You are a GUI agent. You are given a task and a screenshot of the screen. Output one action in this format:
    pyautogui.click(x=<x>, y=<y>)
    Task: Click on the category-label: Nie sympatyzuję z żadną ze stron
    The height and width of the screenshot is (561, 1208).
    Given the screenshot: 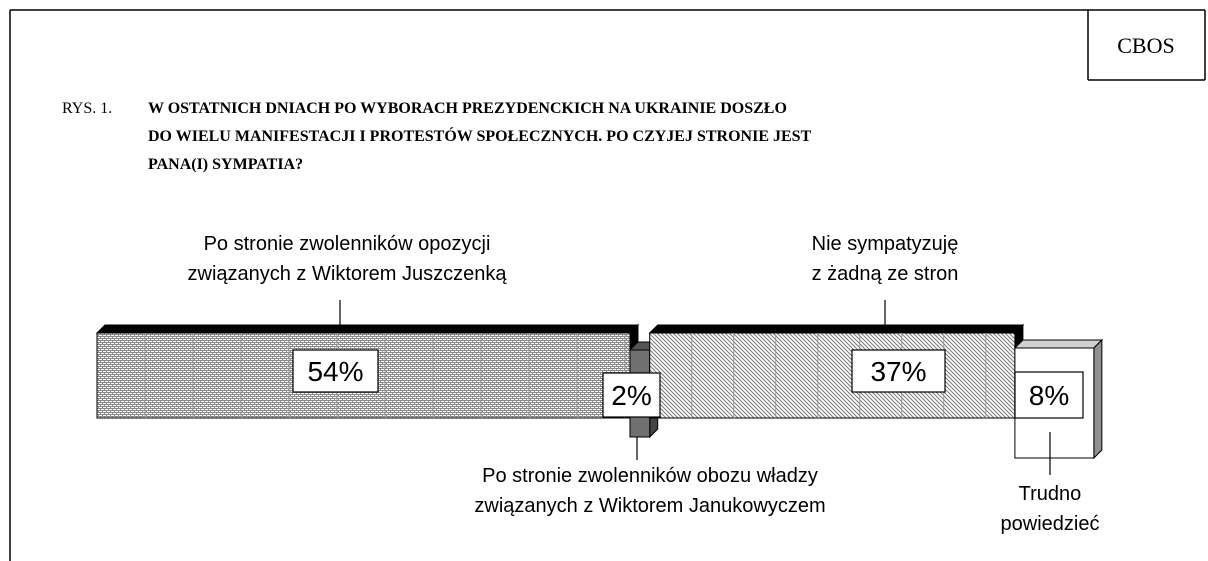 What is the action you would take?
    pyautogui.click(x=885, y=259)
    